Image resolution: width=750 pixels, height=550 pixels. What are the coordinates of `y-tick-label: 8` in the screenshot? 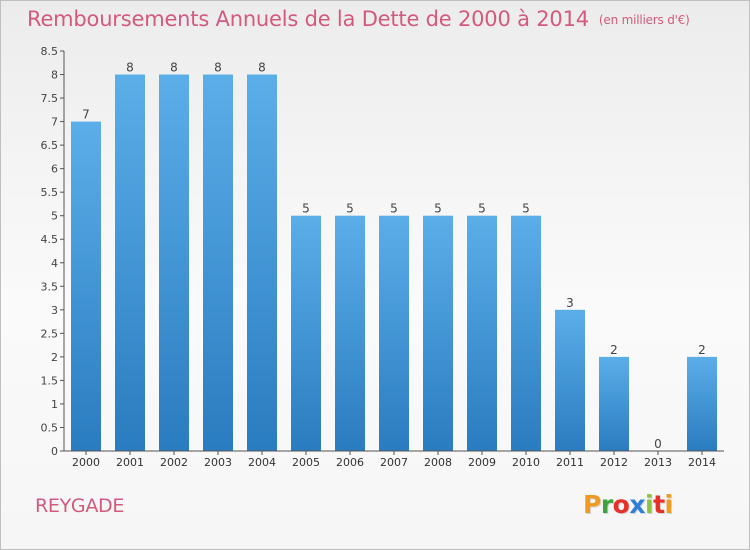 It's located at (54, 75).